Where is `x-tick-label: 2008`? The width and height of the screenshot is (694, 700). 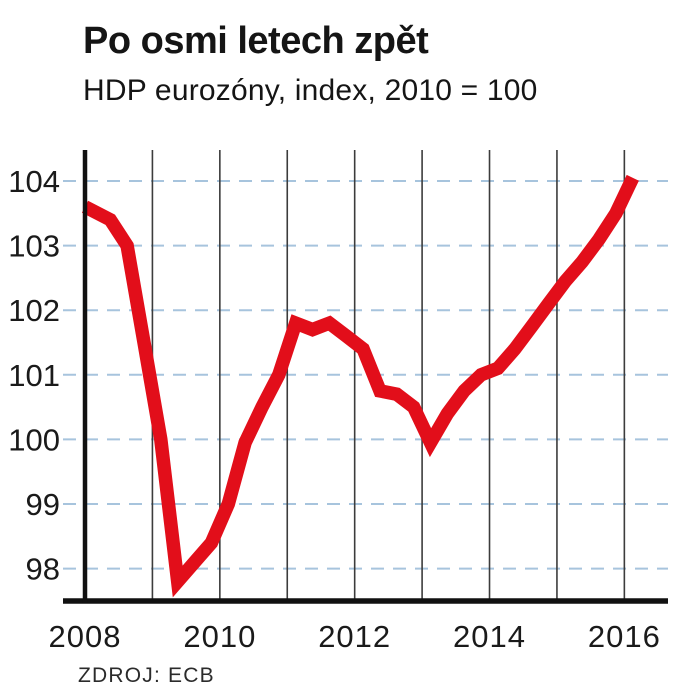
x-tick-label: 2008 is located at coordinates (85, 636).